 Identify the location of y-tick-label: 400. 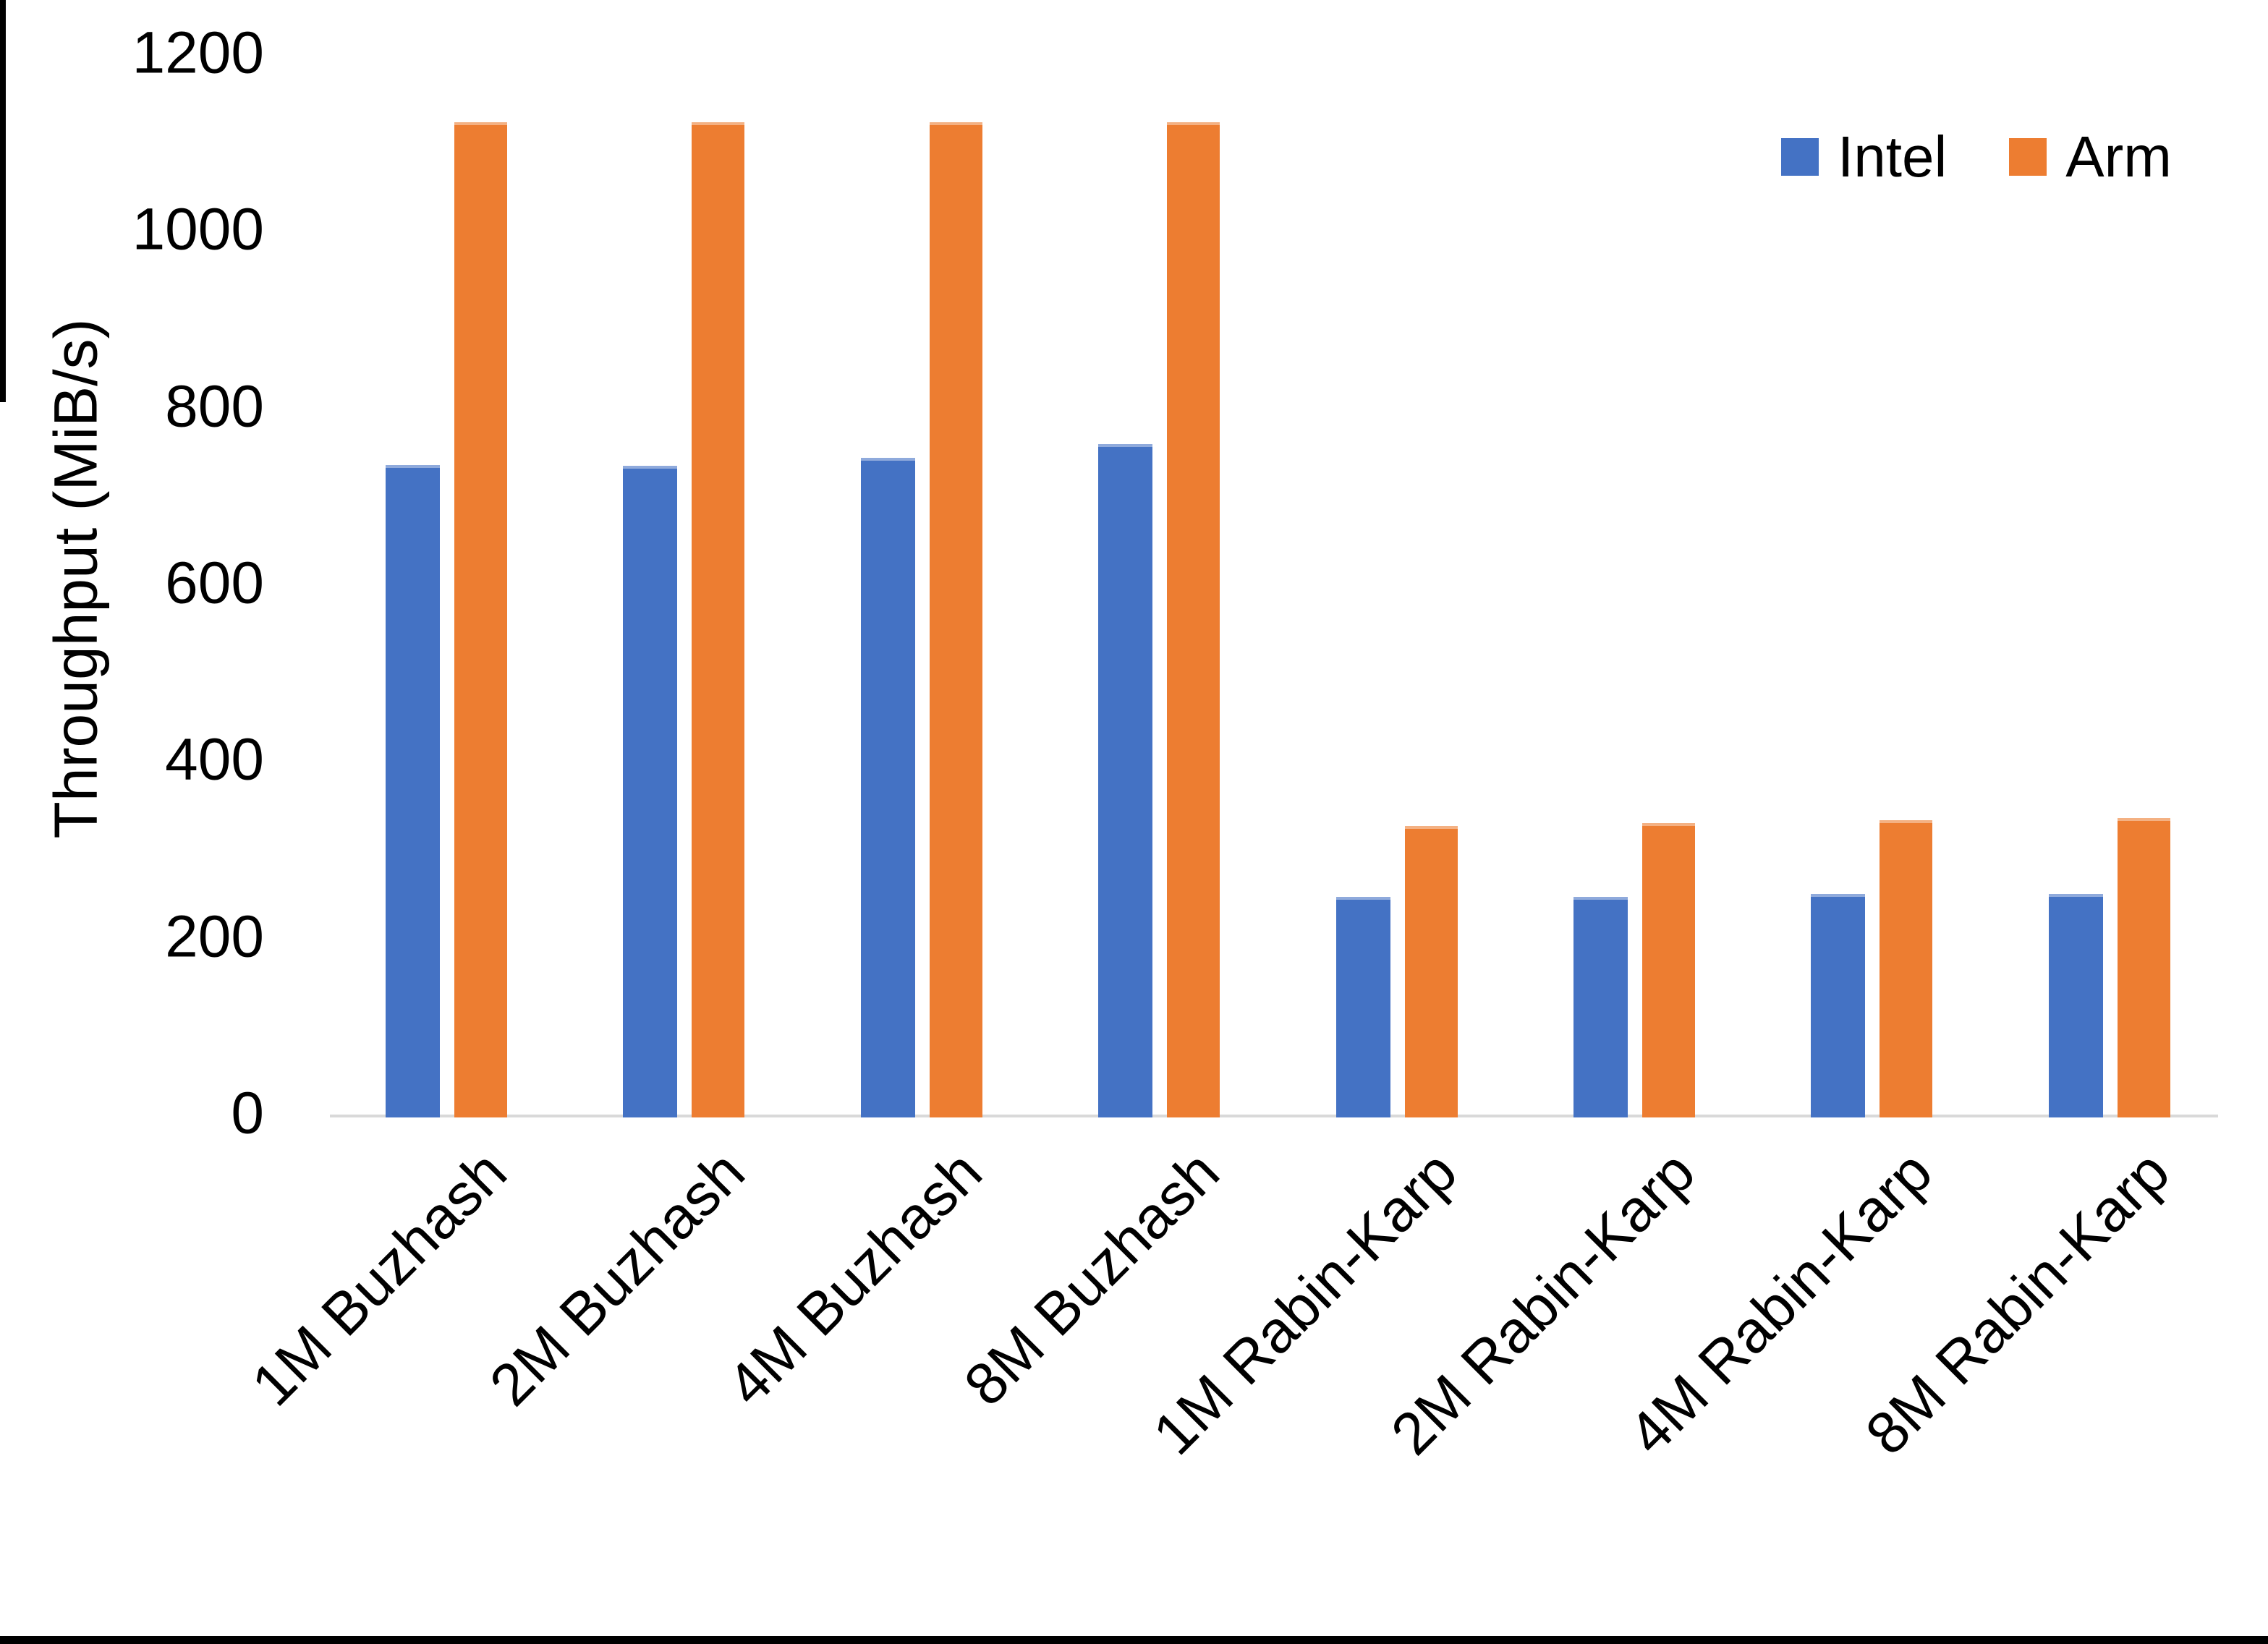
(215, 759).